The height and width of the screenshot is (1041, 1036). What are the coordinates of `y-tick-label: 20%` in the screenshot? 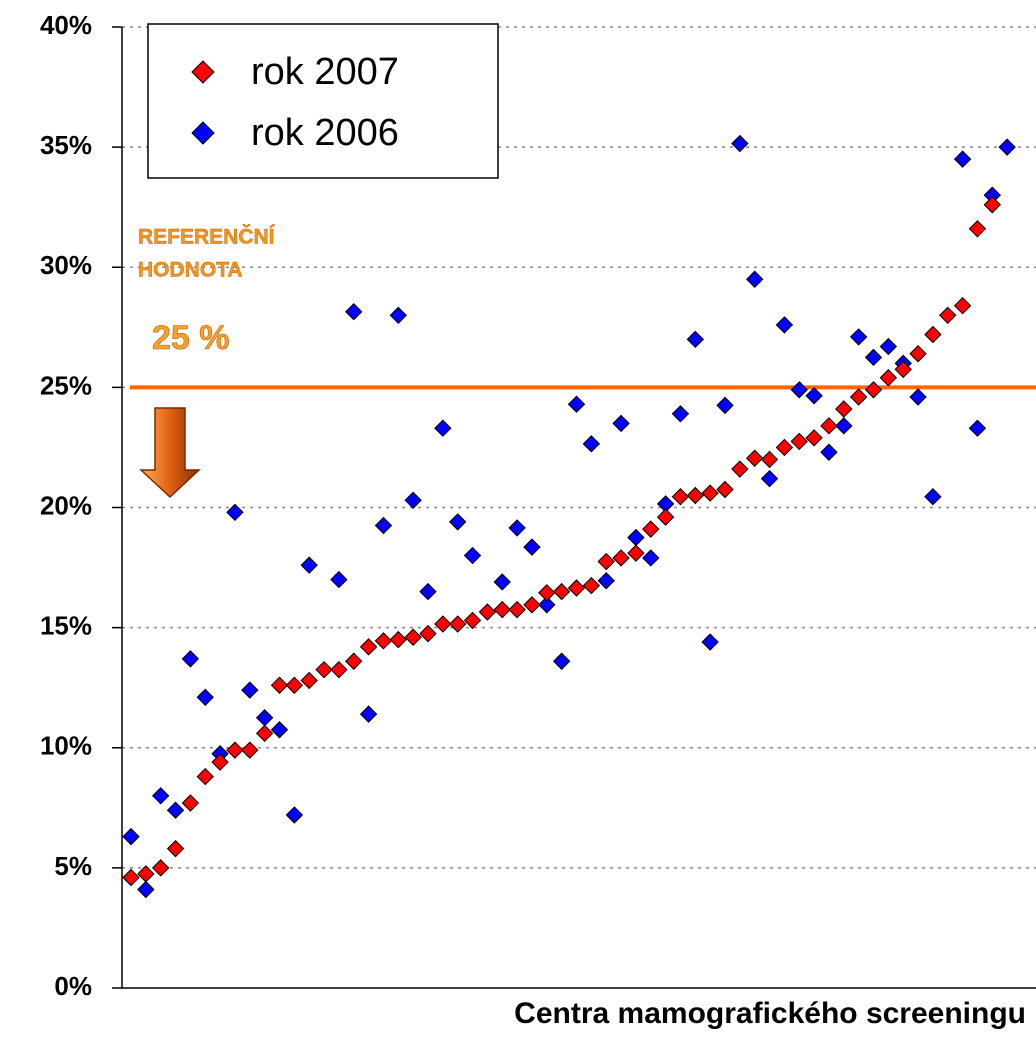 It's located at (66, 505).